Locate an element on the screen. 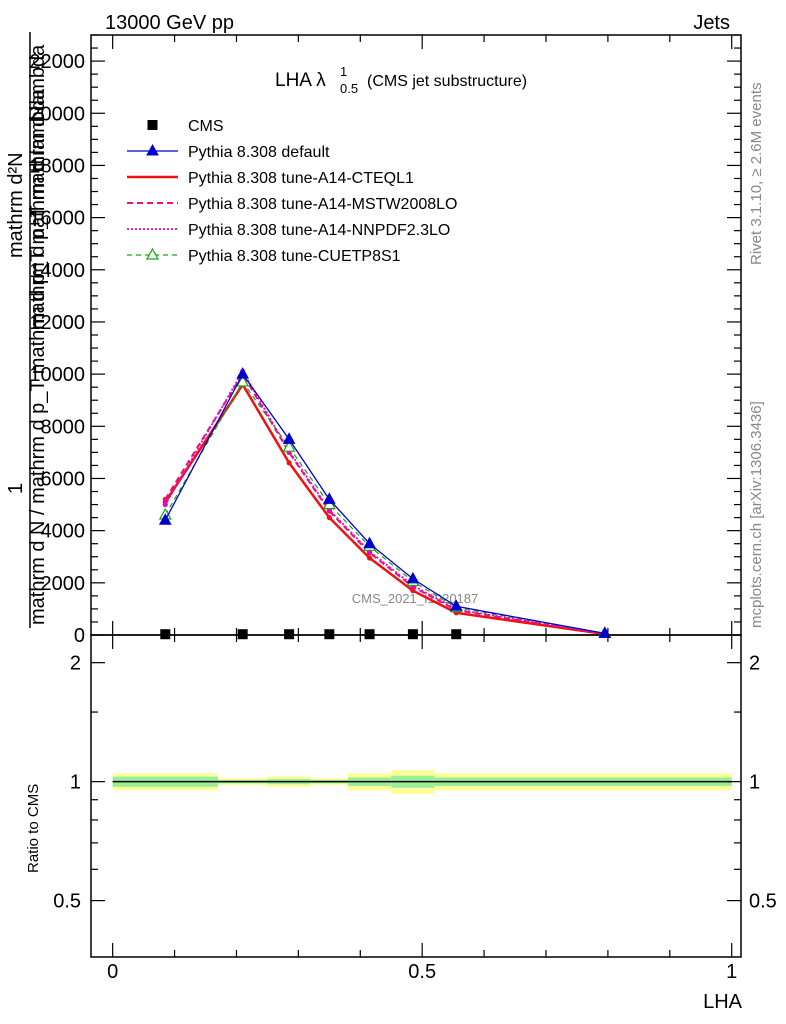  header-right-label: Jets is located at coordinates (711, 23).